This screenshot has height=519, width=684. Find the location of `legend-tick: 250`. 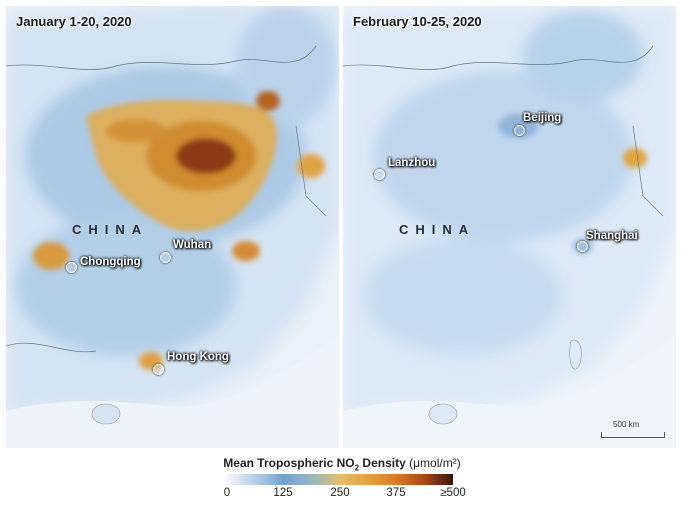

legend-tick: 250 is located at coordinates (340, 493).